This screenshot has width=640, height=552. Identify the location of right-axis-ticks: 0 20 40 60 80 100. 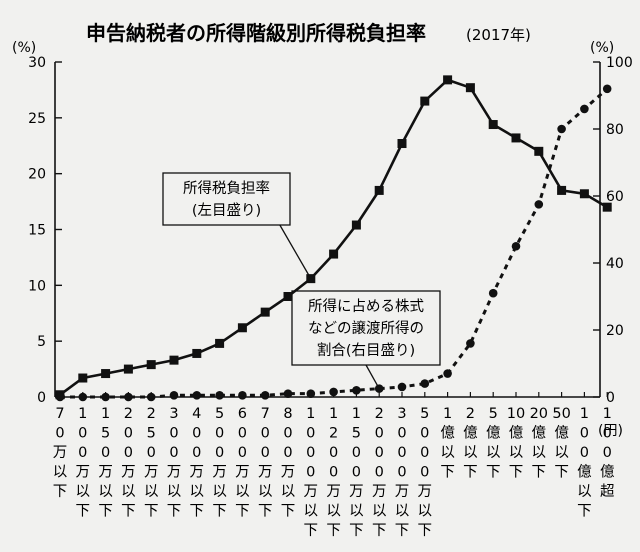
(613, 230).